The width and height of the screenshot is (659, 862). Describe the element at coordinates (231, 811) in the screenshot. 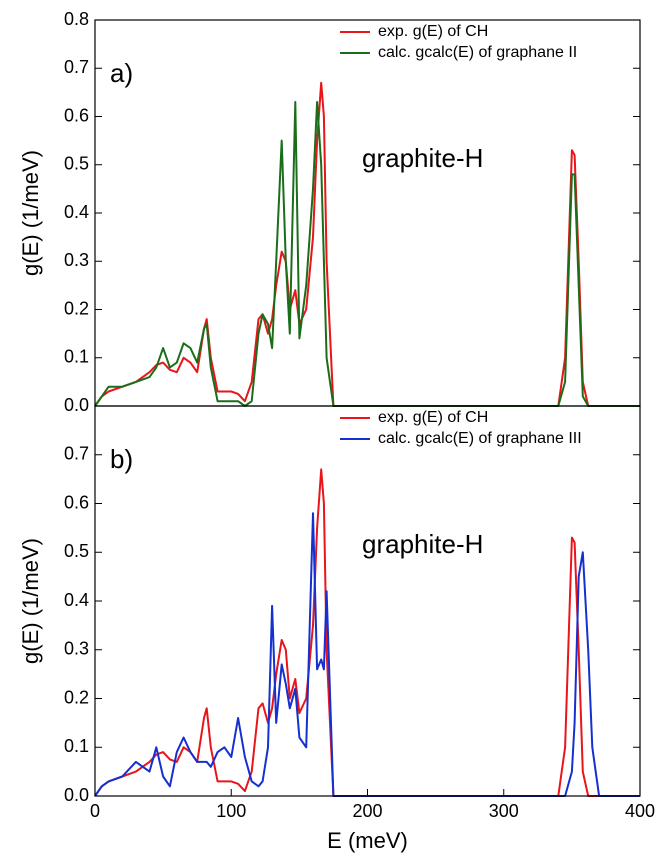

I see `x-tick-label: 100` at that location.